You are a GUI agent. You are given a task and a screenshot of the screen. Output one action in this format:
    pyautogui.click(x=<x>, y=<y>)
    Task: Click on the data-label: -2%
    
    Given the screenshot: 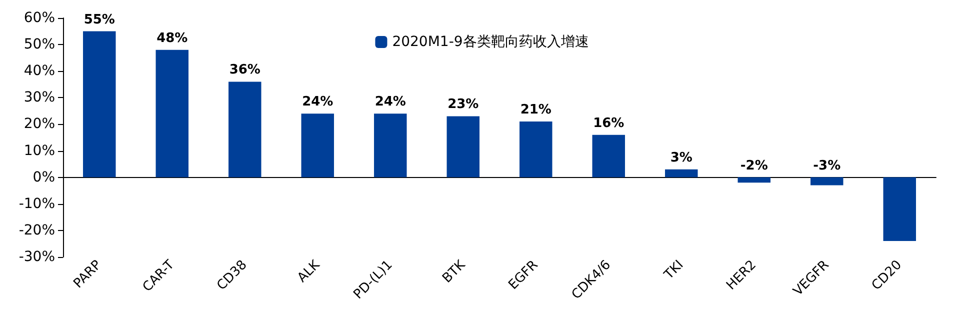 What is the action you would take?
    pyautogui.click(x=754, y=166)
    